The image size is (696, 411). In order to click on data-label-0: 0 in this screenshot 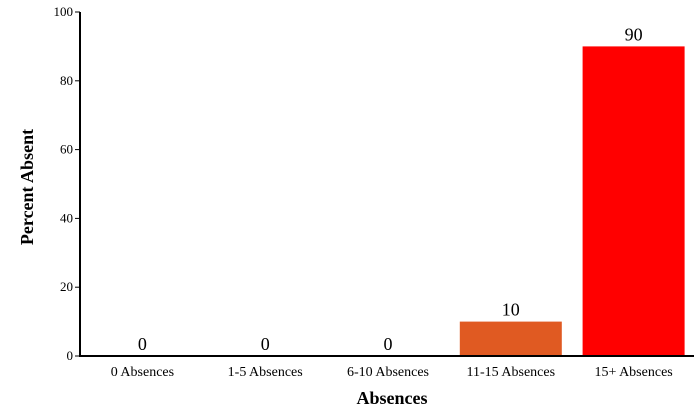, I will do `click(142, 344)`.